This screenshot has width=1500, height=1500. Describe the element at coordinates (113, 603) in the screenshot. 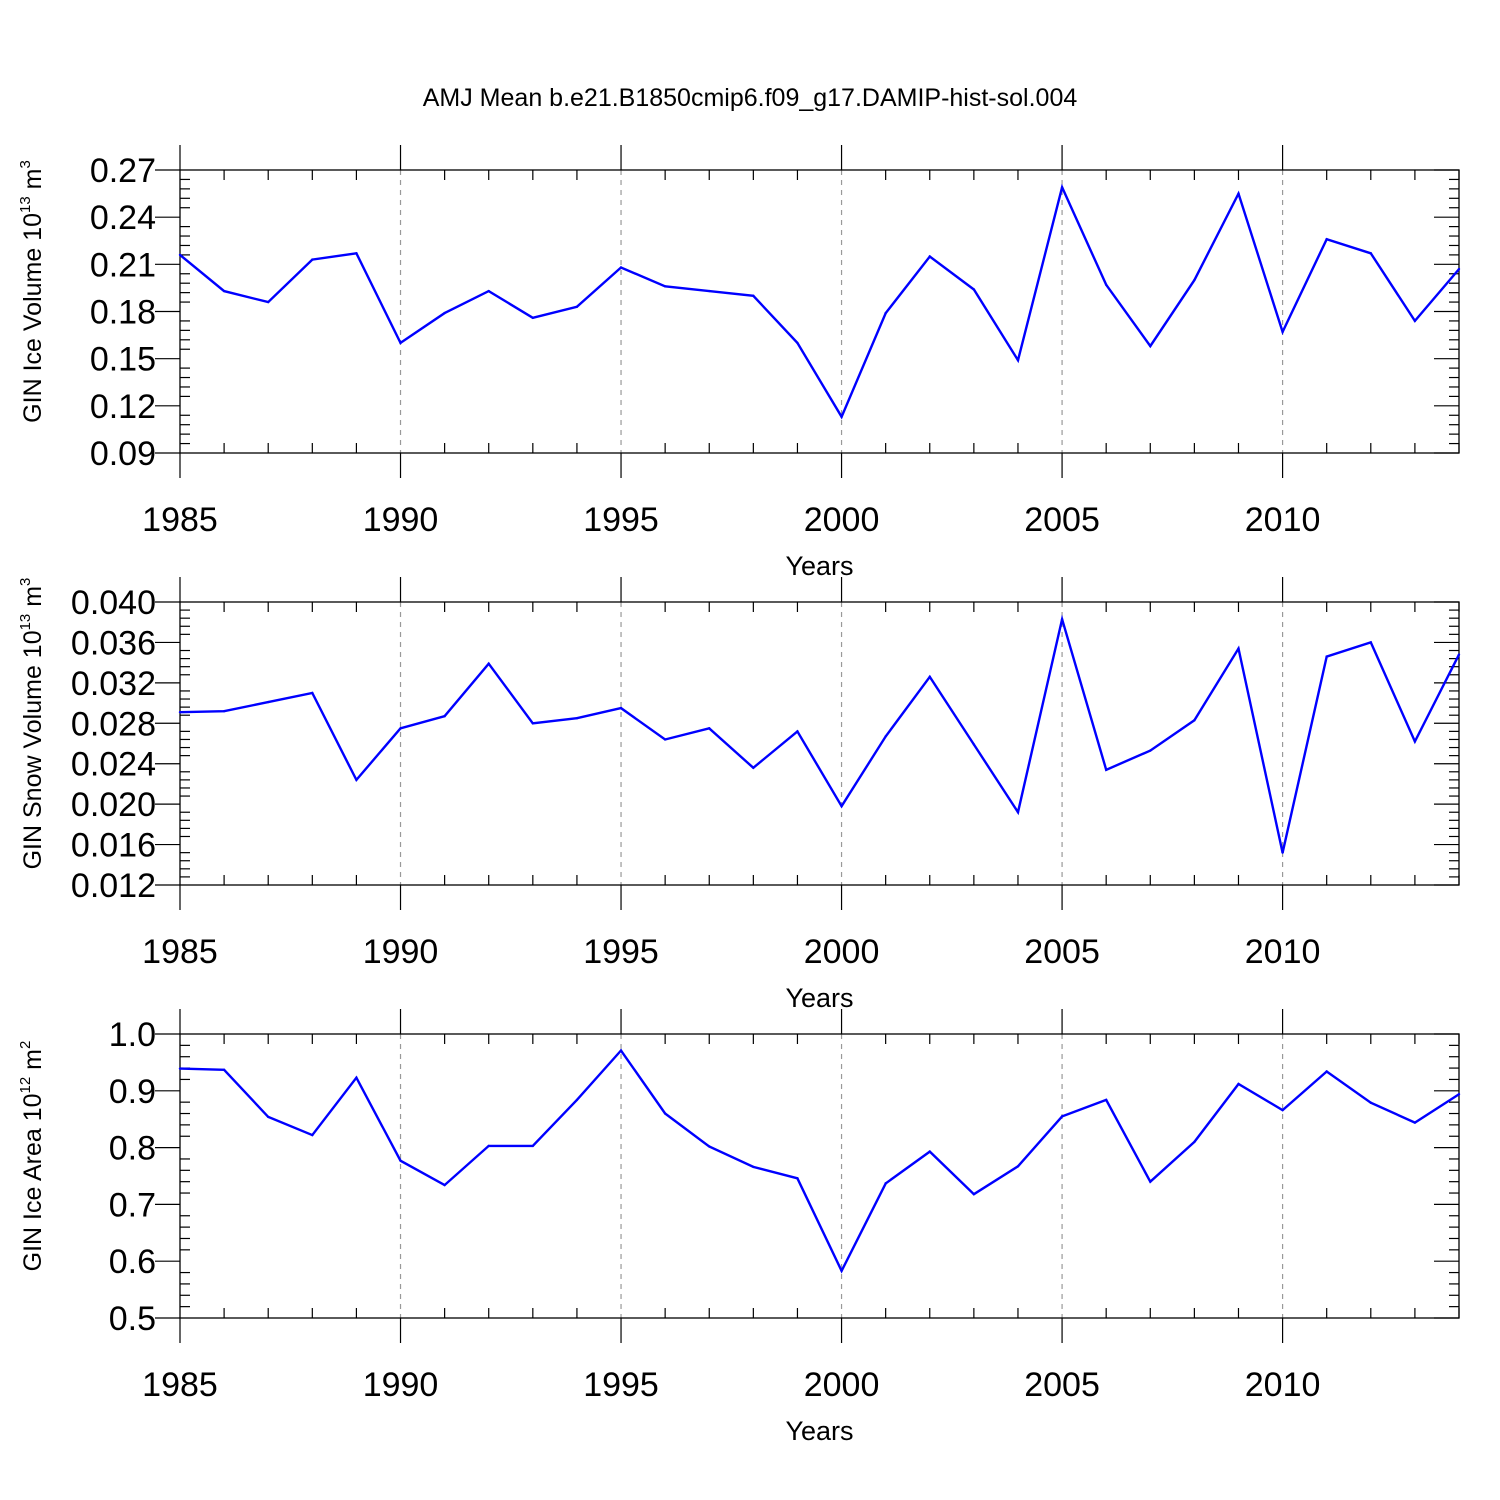

I see `y-tick-label: 0.040` at that location.